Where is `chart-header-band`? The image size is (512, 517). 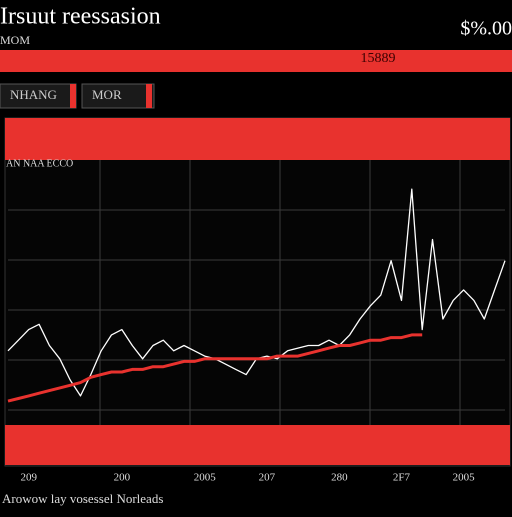
chart-header-band is located at coordinates (257, 139).